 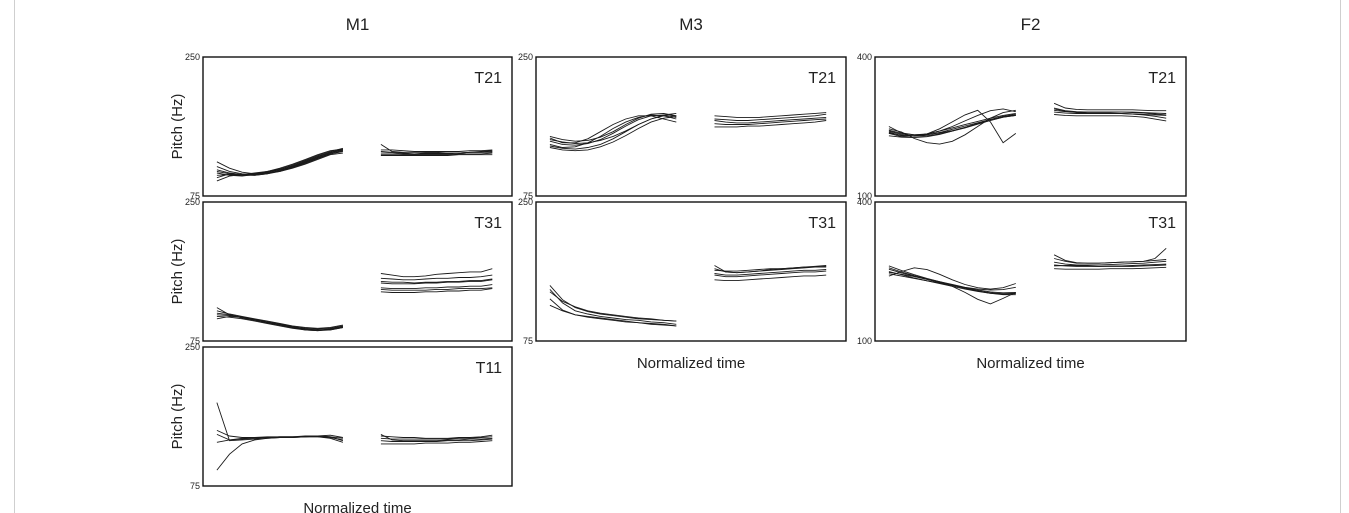 What do you see at coordinates (489, 368) in the screenshot?
I see `tone-label: T11` at bounding box center [489, 368].